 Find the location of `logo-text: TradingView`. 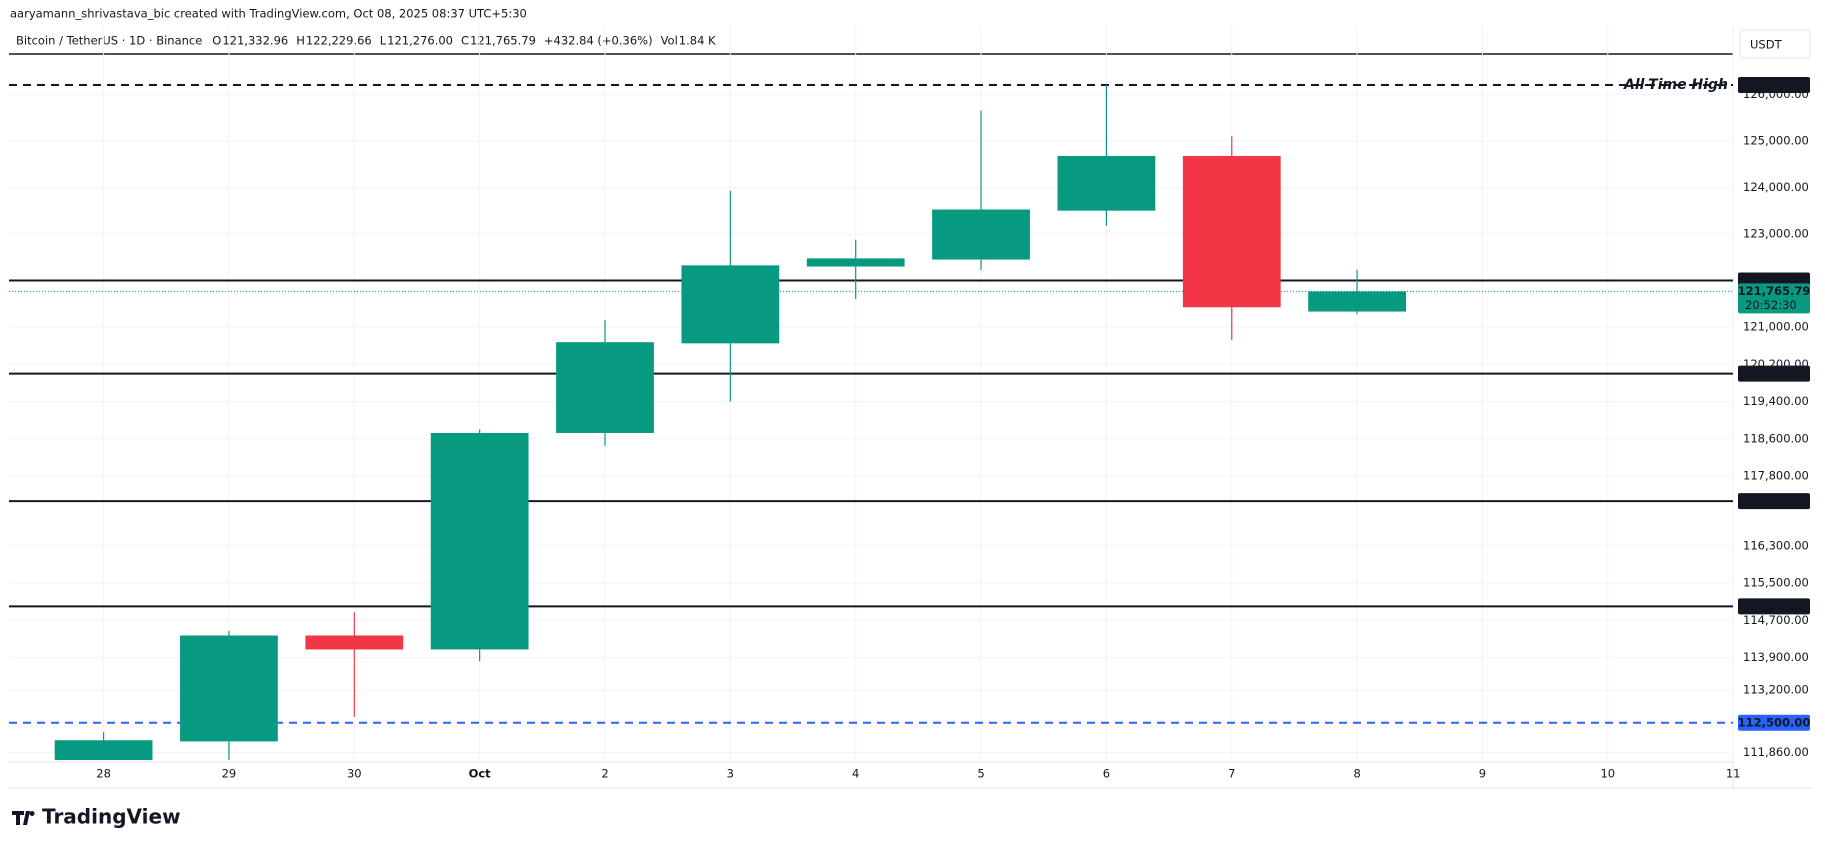

logo-text: TradingView is located at coordinates (111, 817).